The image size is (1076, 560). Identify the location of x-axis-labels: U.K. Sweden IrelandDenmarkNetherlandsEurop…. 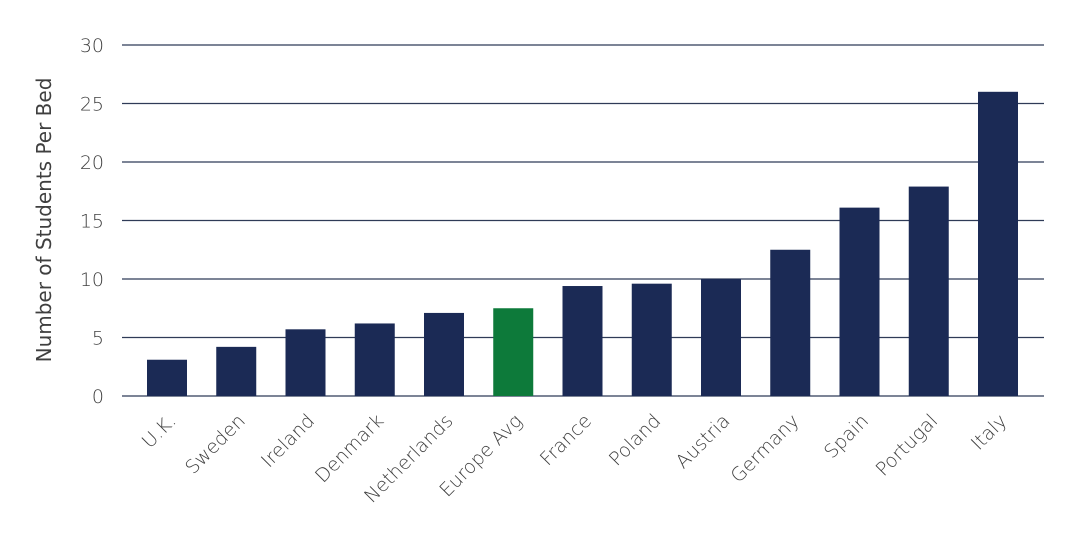
(575, 458).